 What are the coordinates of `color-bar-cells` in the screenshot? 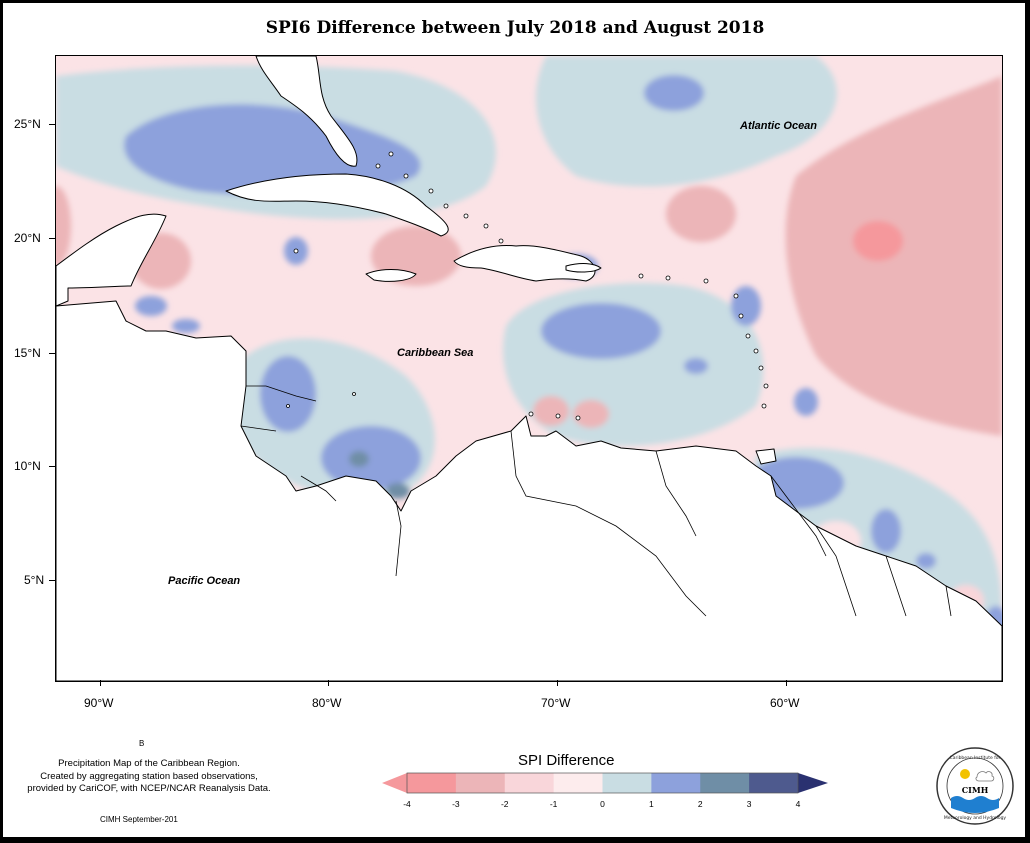 It's located at (605, 783).